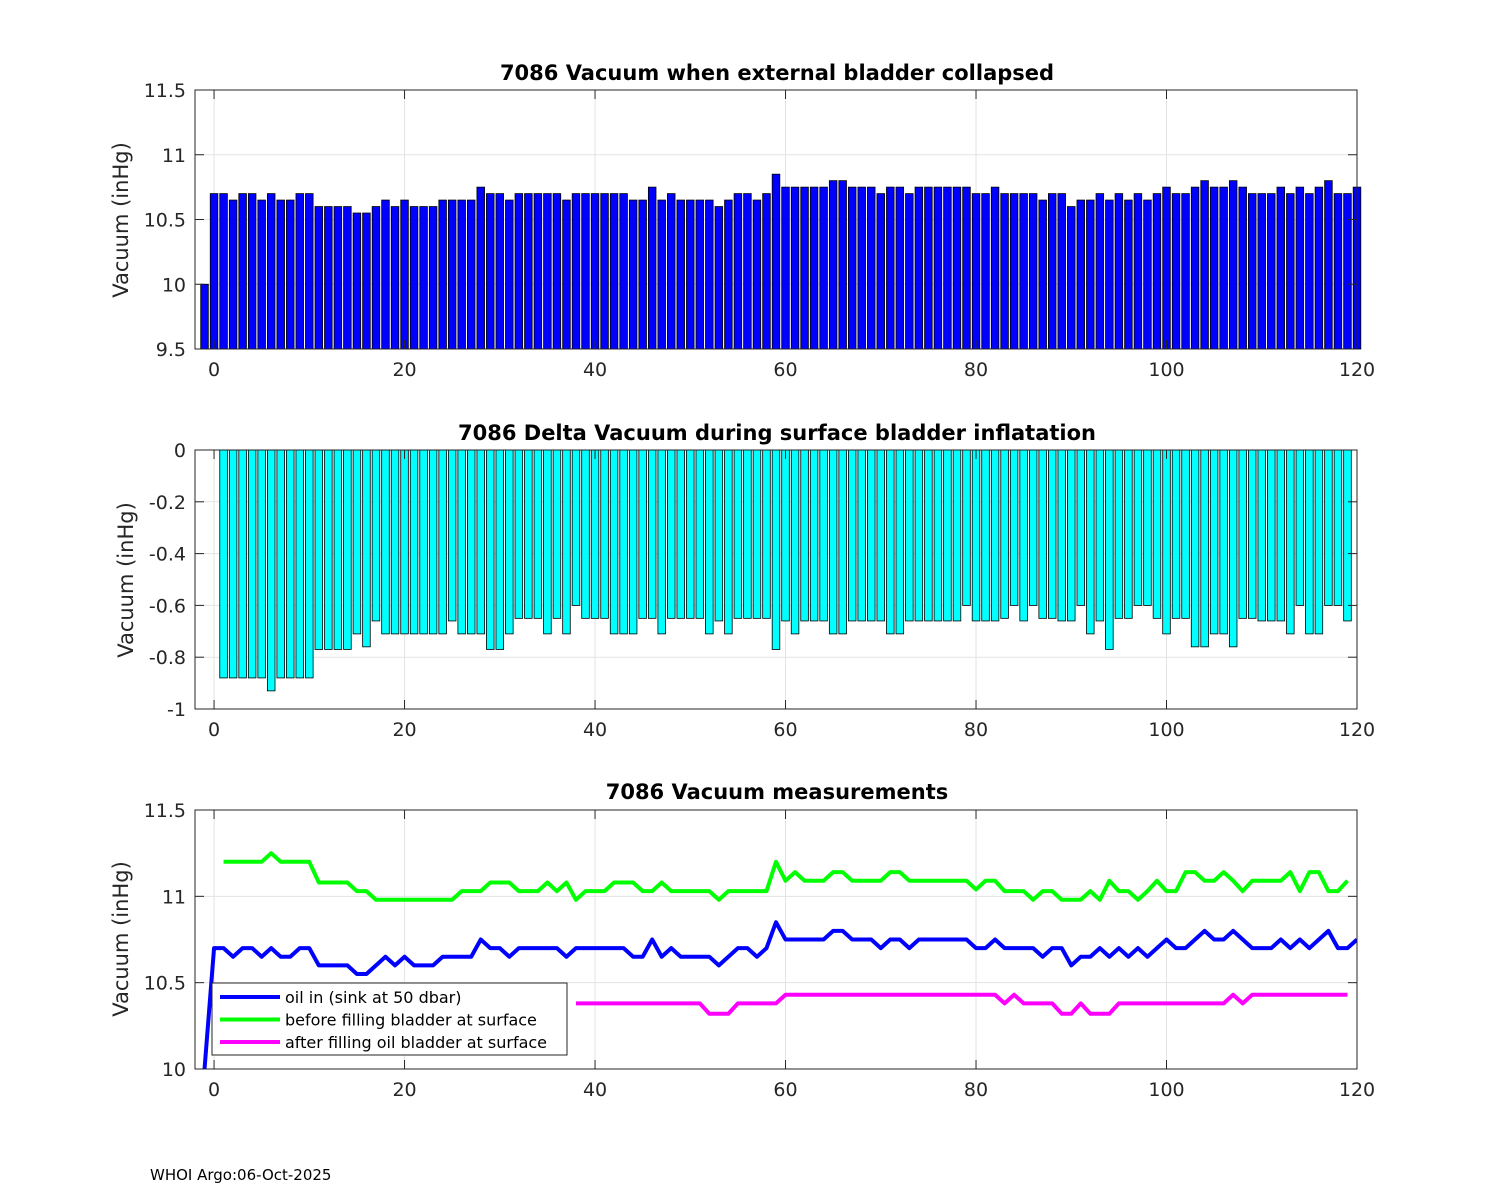 This screenshot has width=1500, height=1200. Describe the element at coordinates (595, 1090) in the screenshot. I see `x-tick-label: 40` at that location.